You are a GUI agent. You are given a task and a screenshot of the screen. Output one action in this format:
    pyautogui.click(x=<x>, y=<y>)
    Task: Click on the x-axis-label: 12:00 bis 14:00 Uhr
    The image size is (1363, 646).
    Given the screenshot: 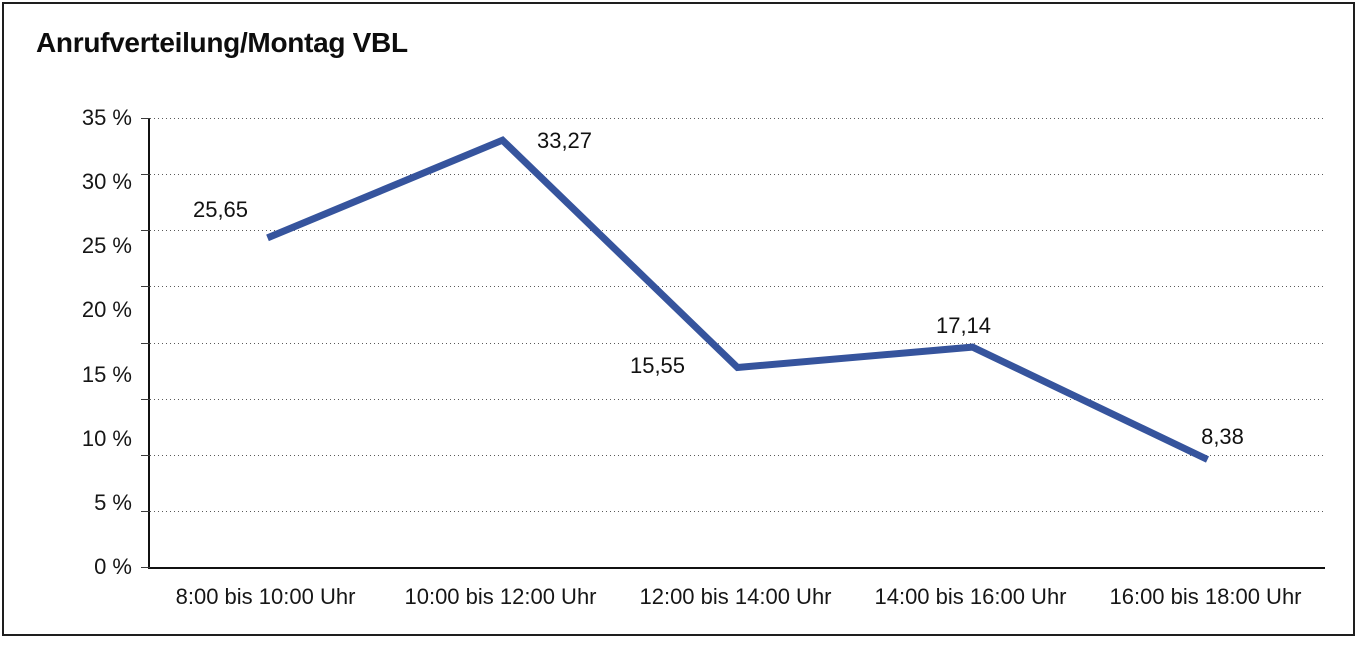 What is the action you would take?
    pyautogui.click(x=735, y=596)
    